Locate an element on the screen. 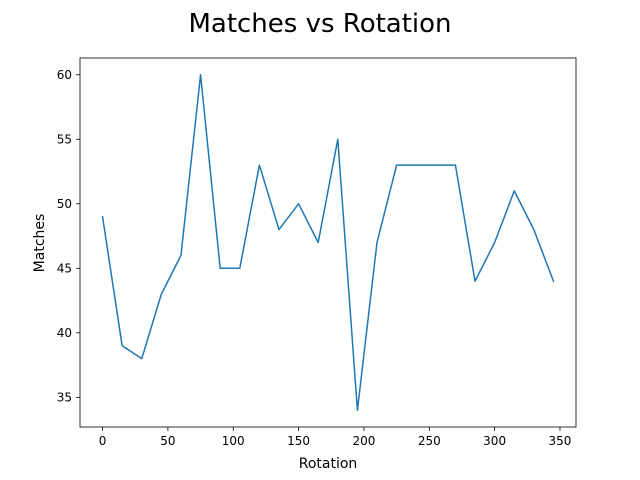  y-tick-label: 60 is located at coordinates (64, 75).